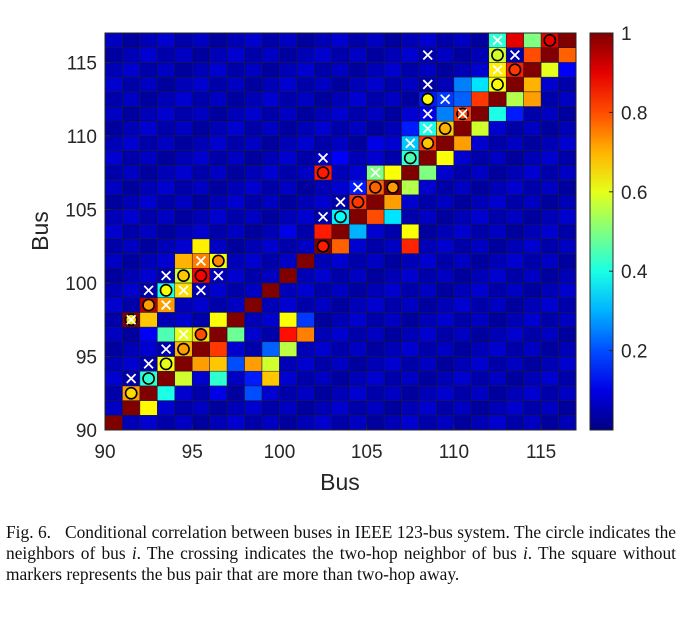  I want to click on y-tick-label: 95, so click(86, 357).